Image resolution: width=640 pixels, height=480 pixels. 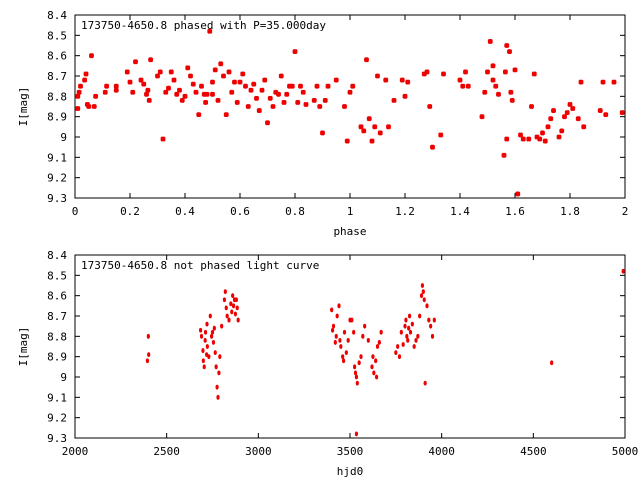 What do you see at coordinates (441, 451) in the screenshot?
I see `x-tick-label: 4000` at bounding box center [441, 451].